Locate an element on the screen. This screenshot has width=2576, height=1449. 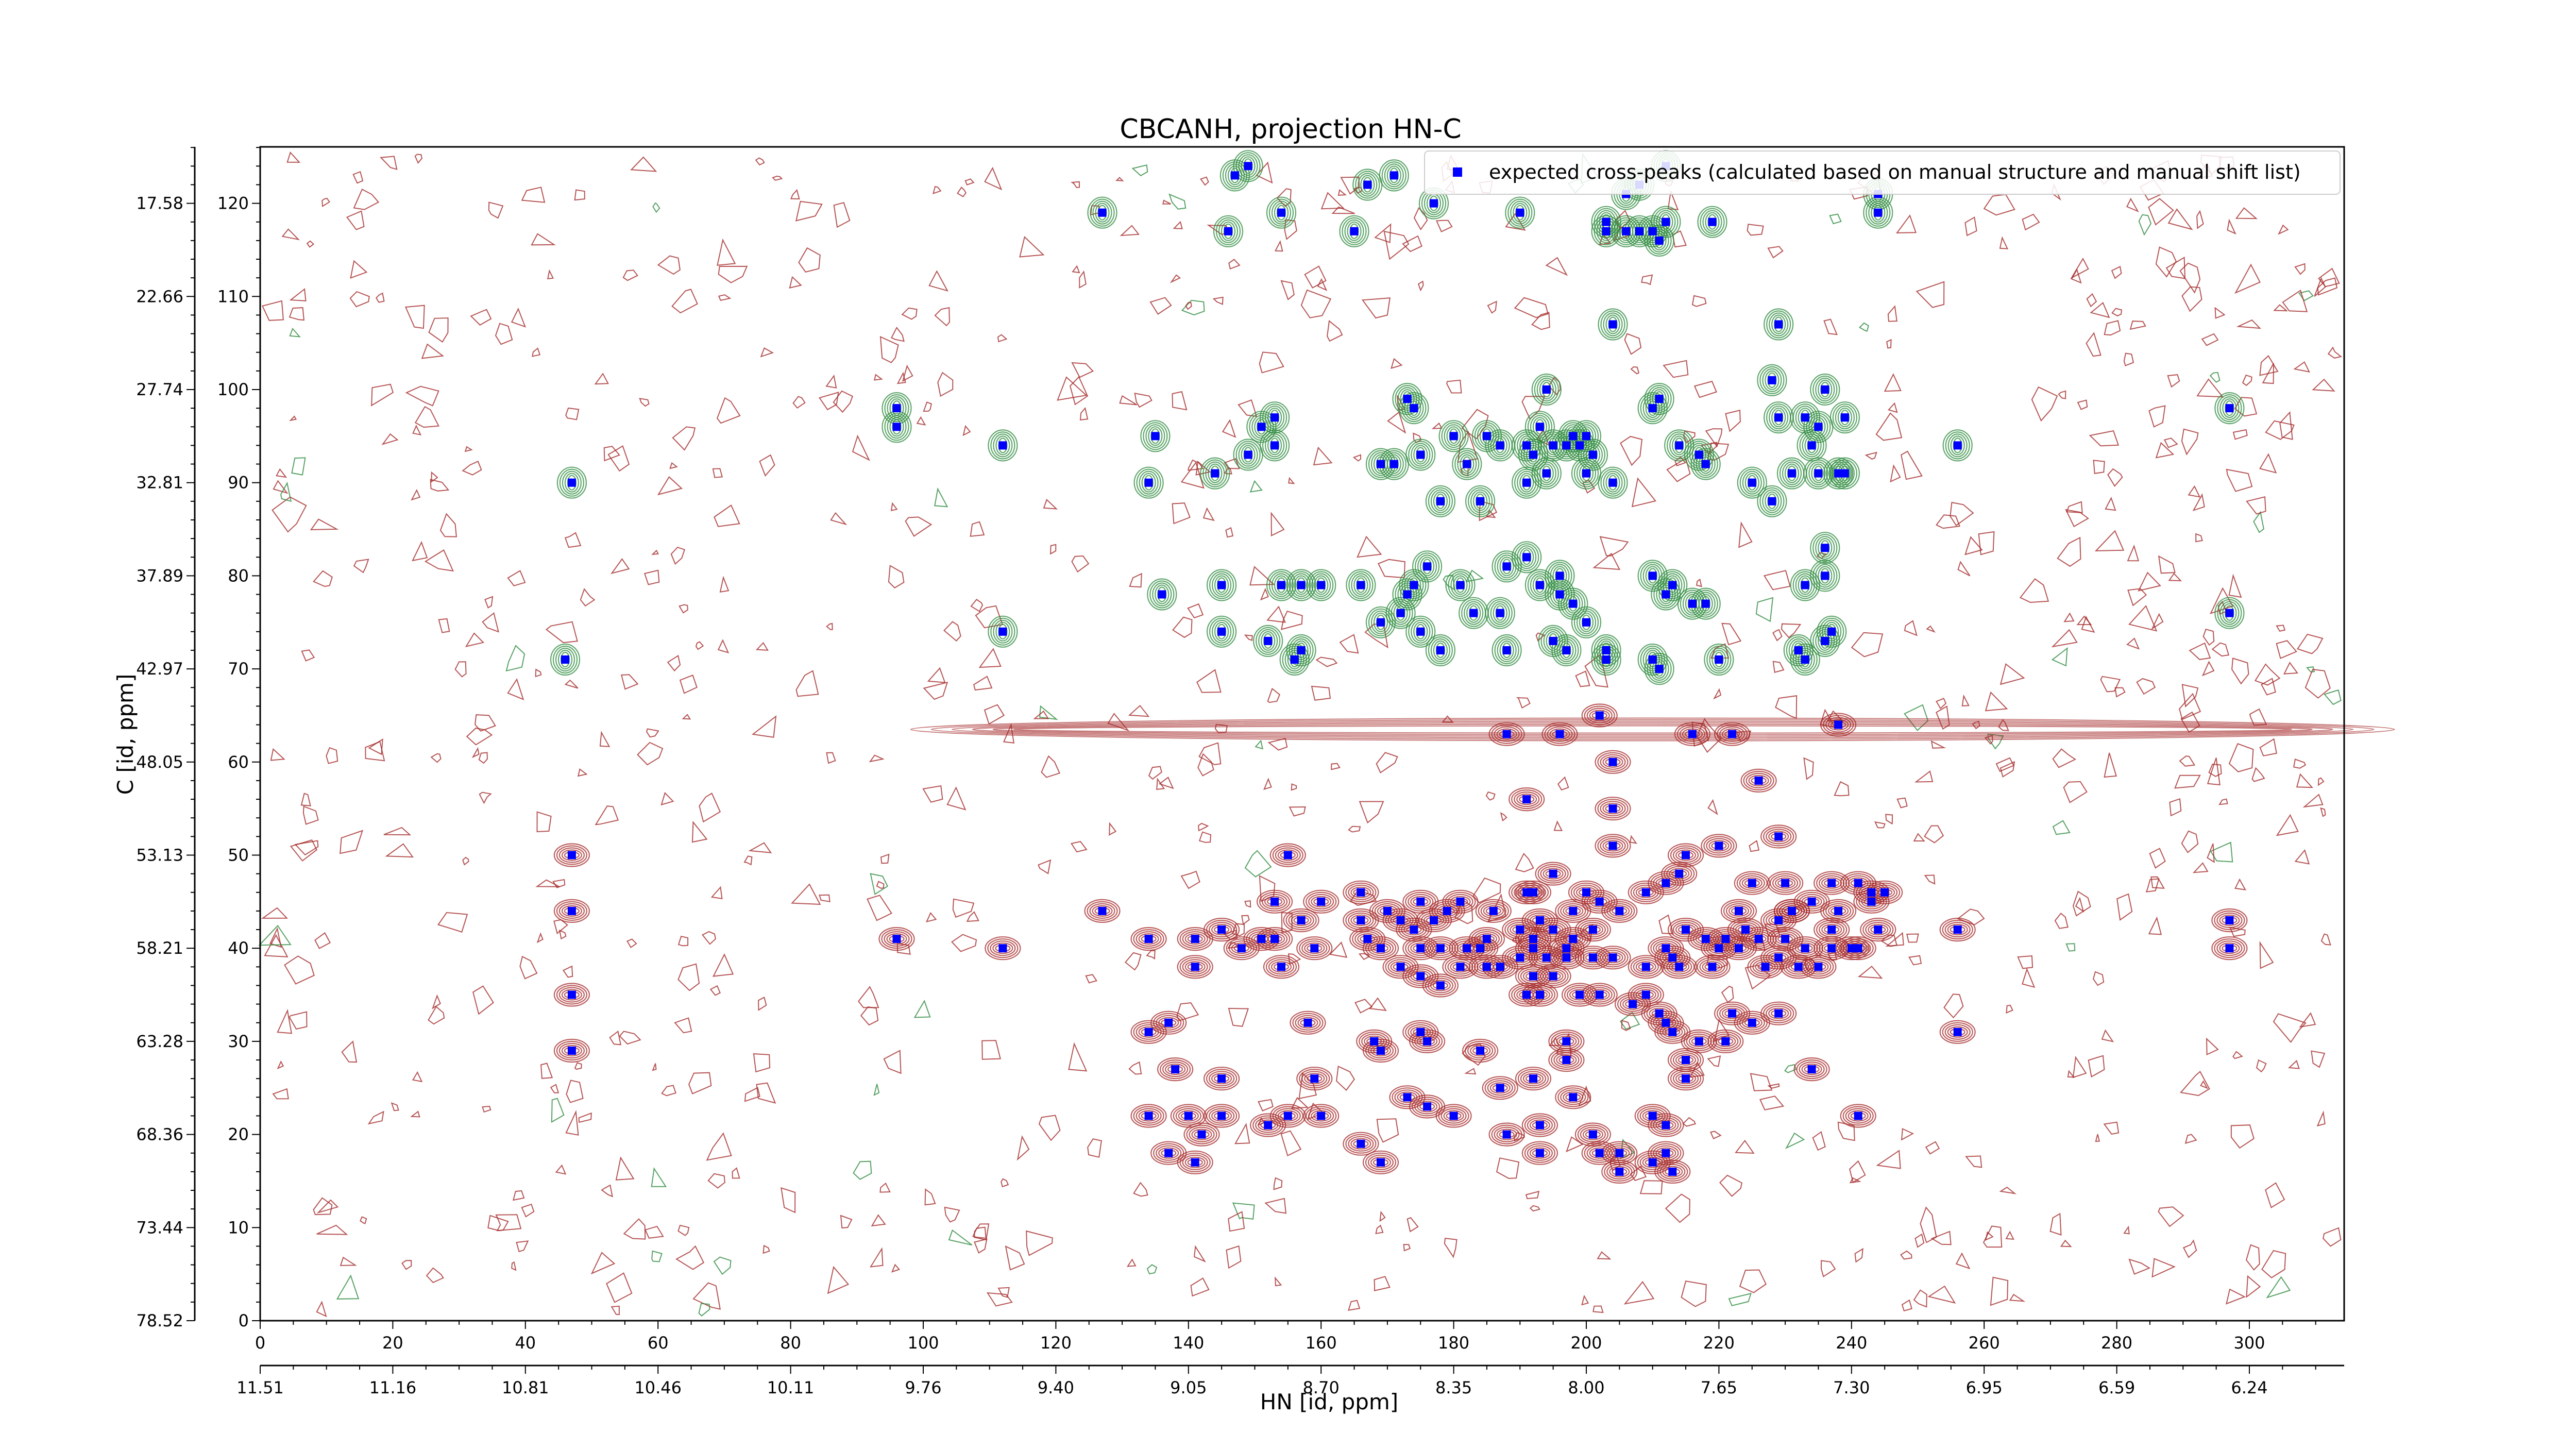
y-tick-label: 120 is located at coordinates (233, 203).